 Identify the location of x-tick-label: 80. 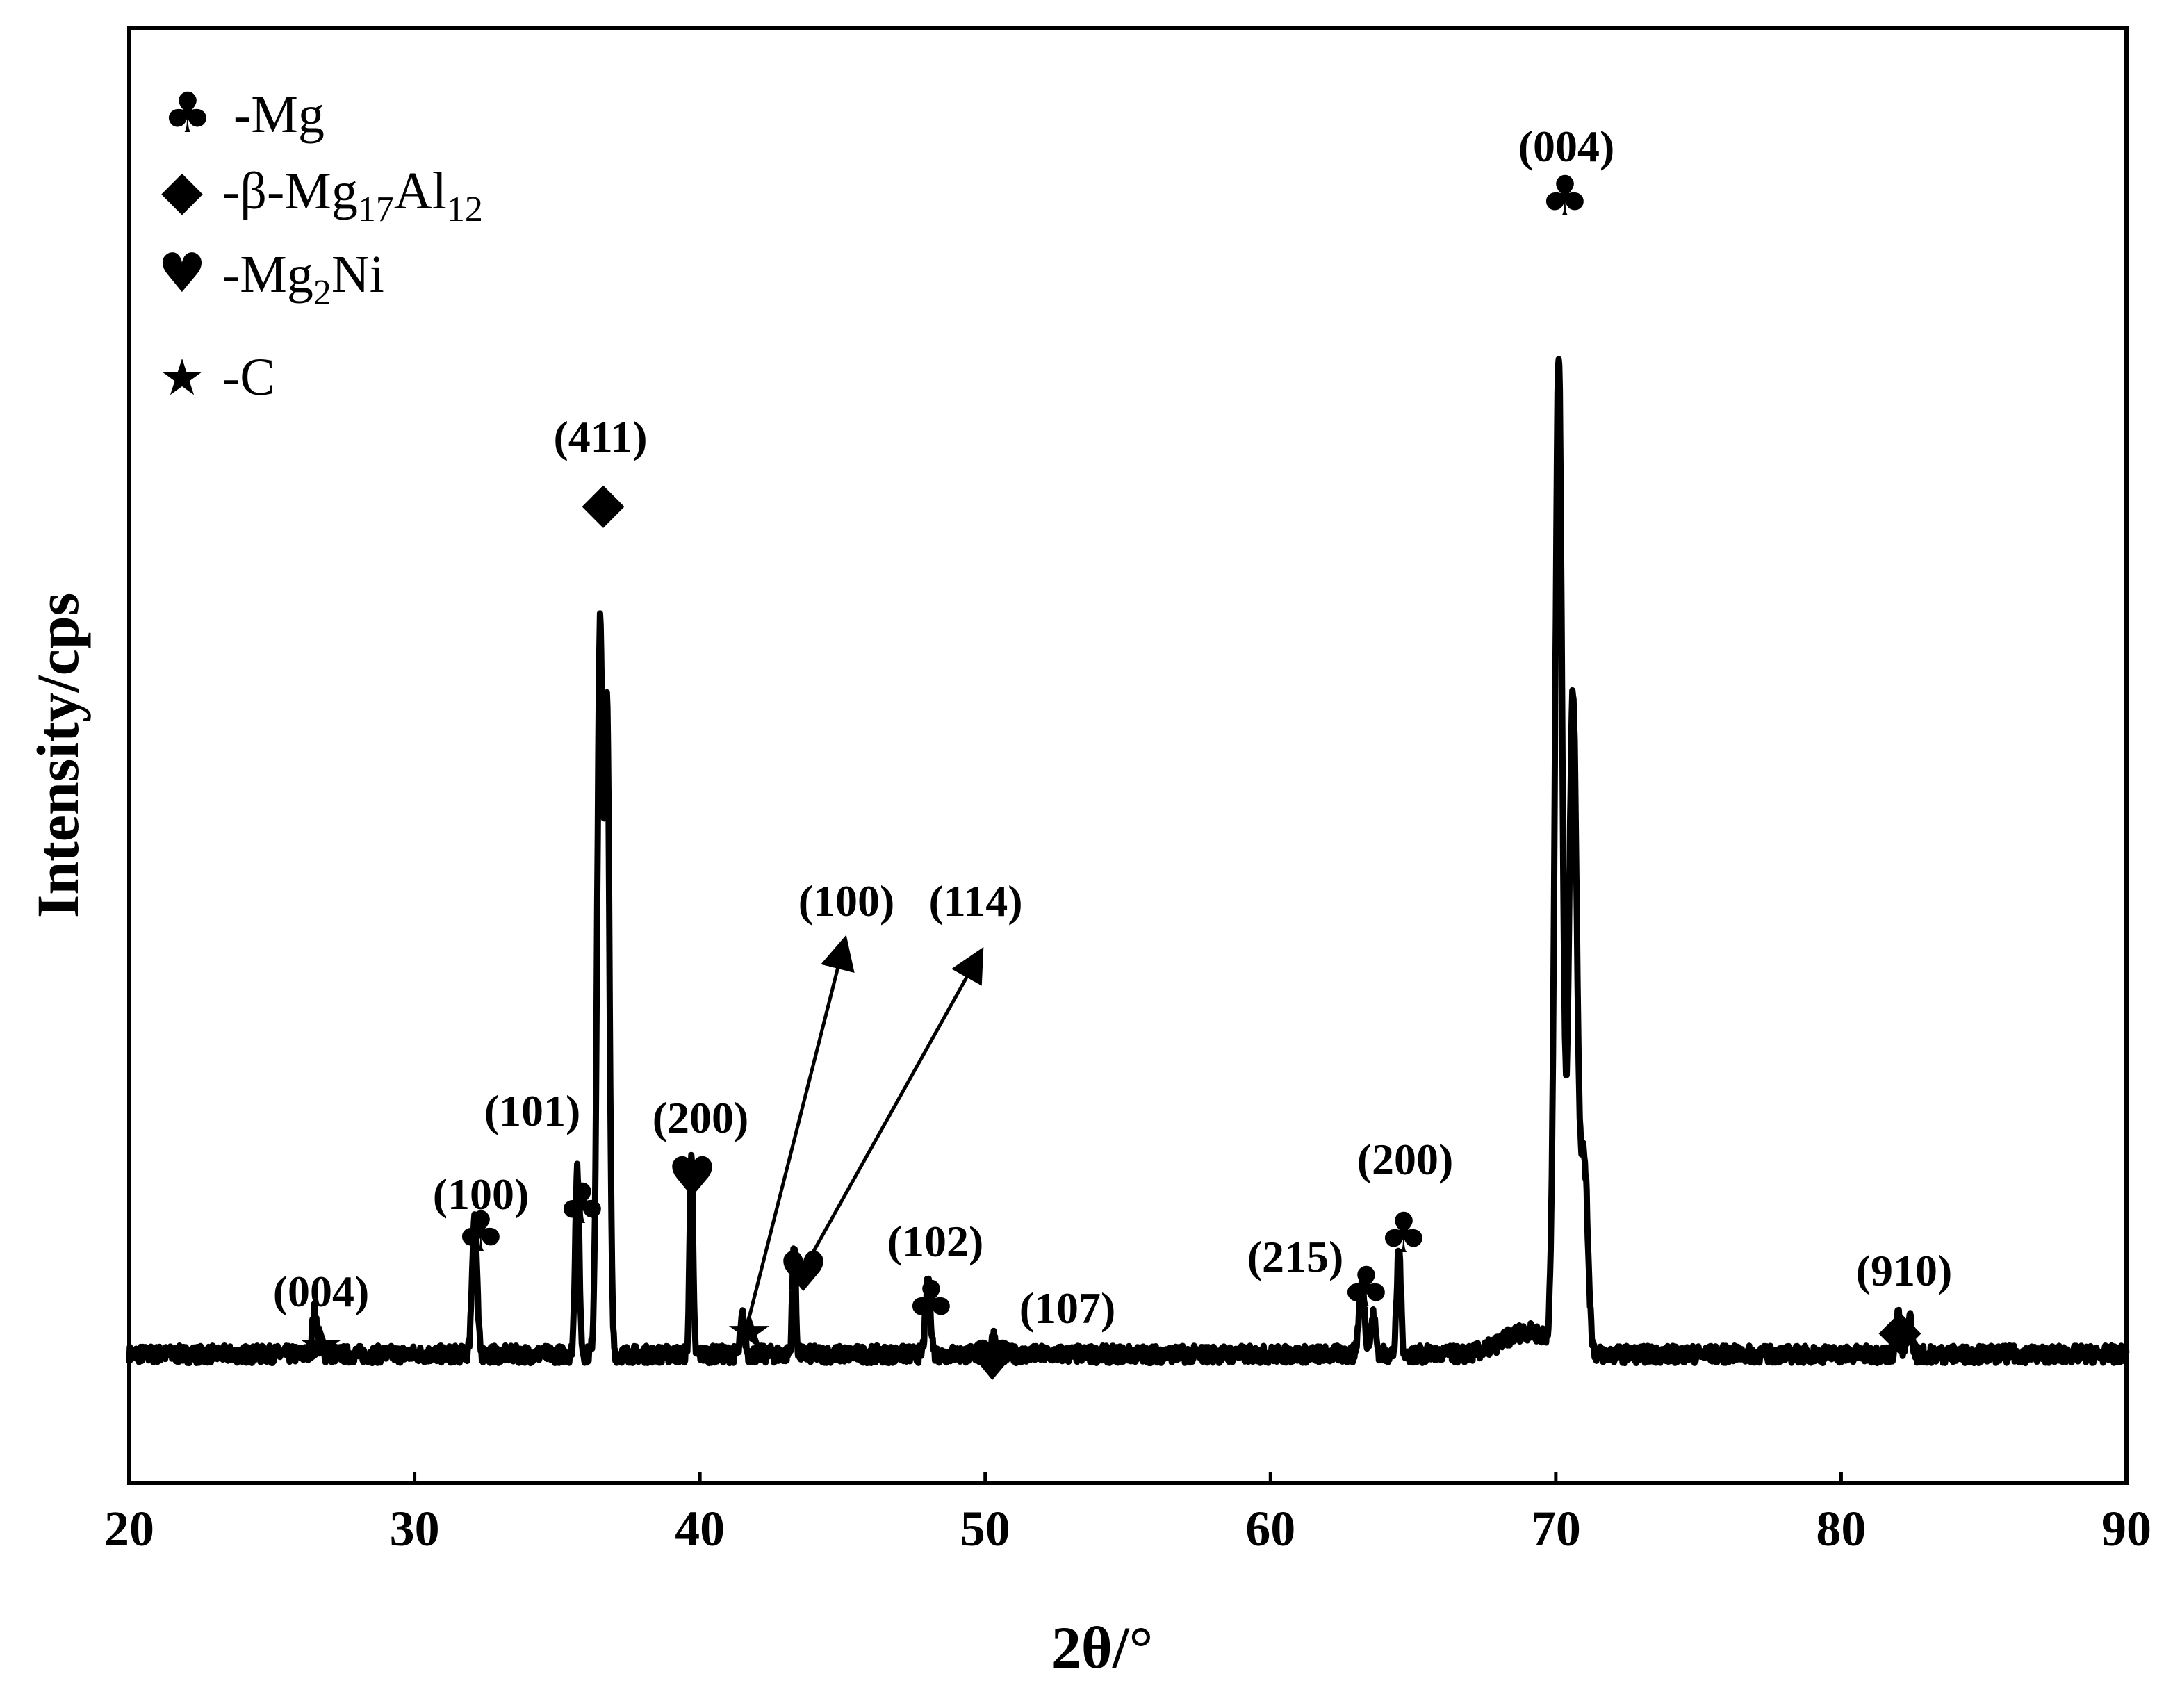
(1841, 1529).